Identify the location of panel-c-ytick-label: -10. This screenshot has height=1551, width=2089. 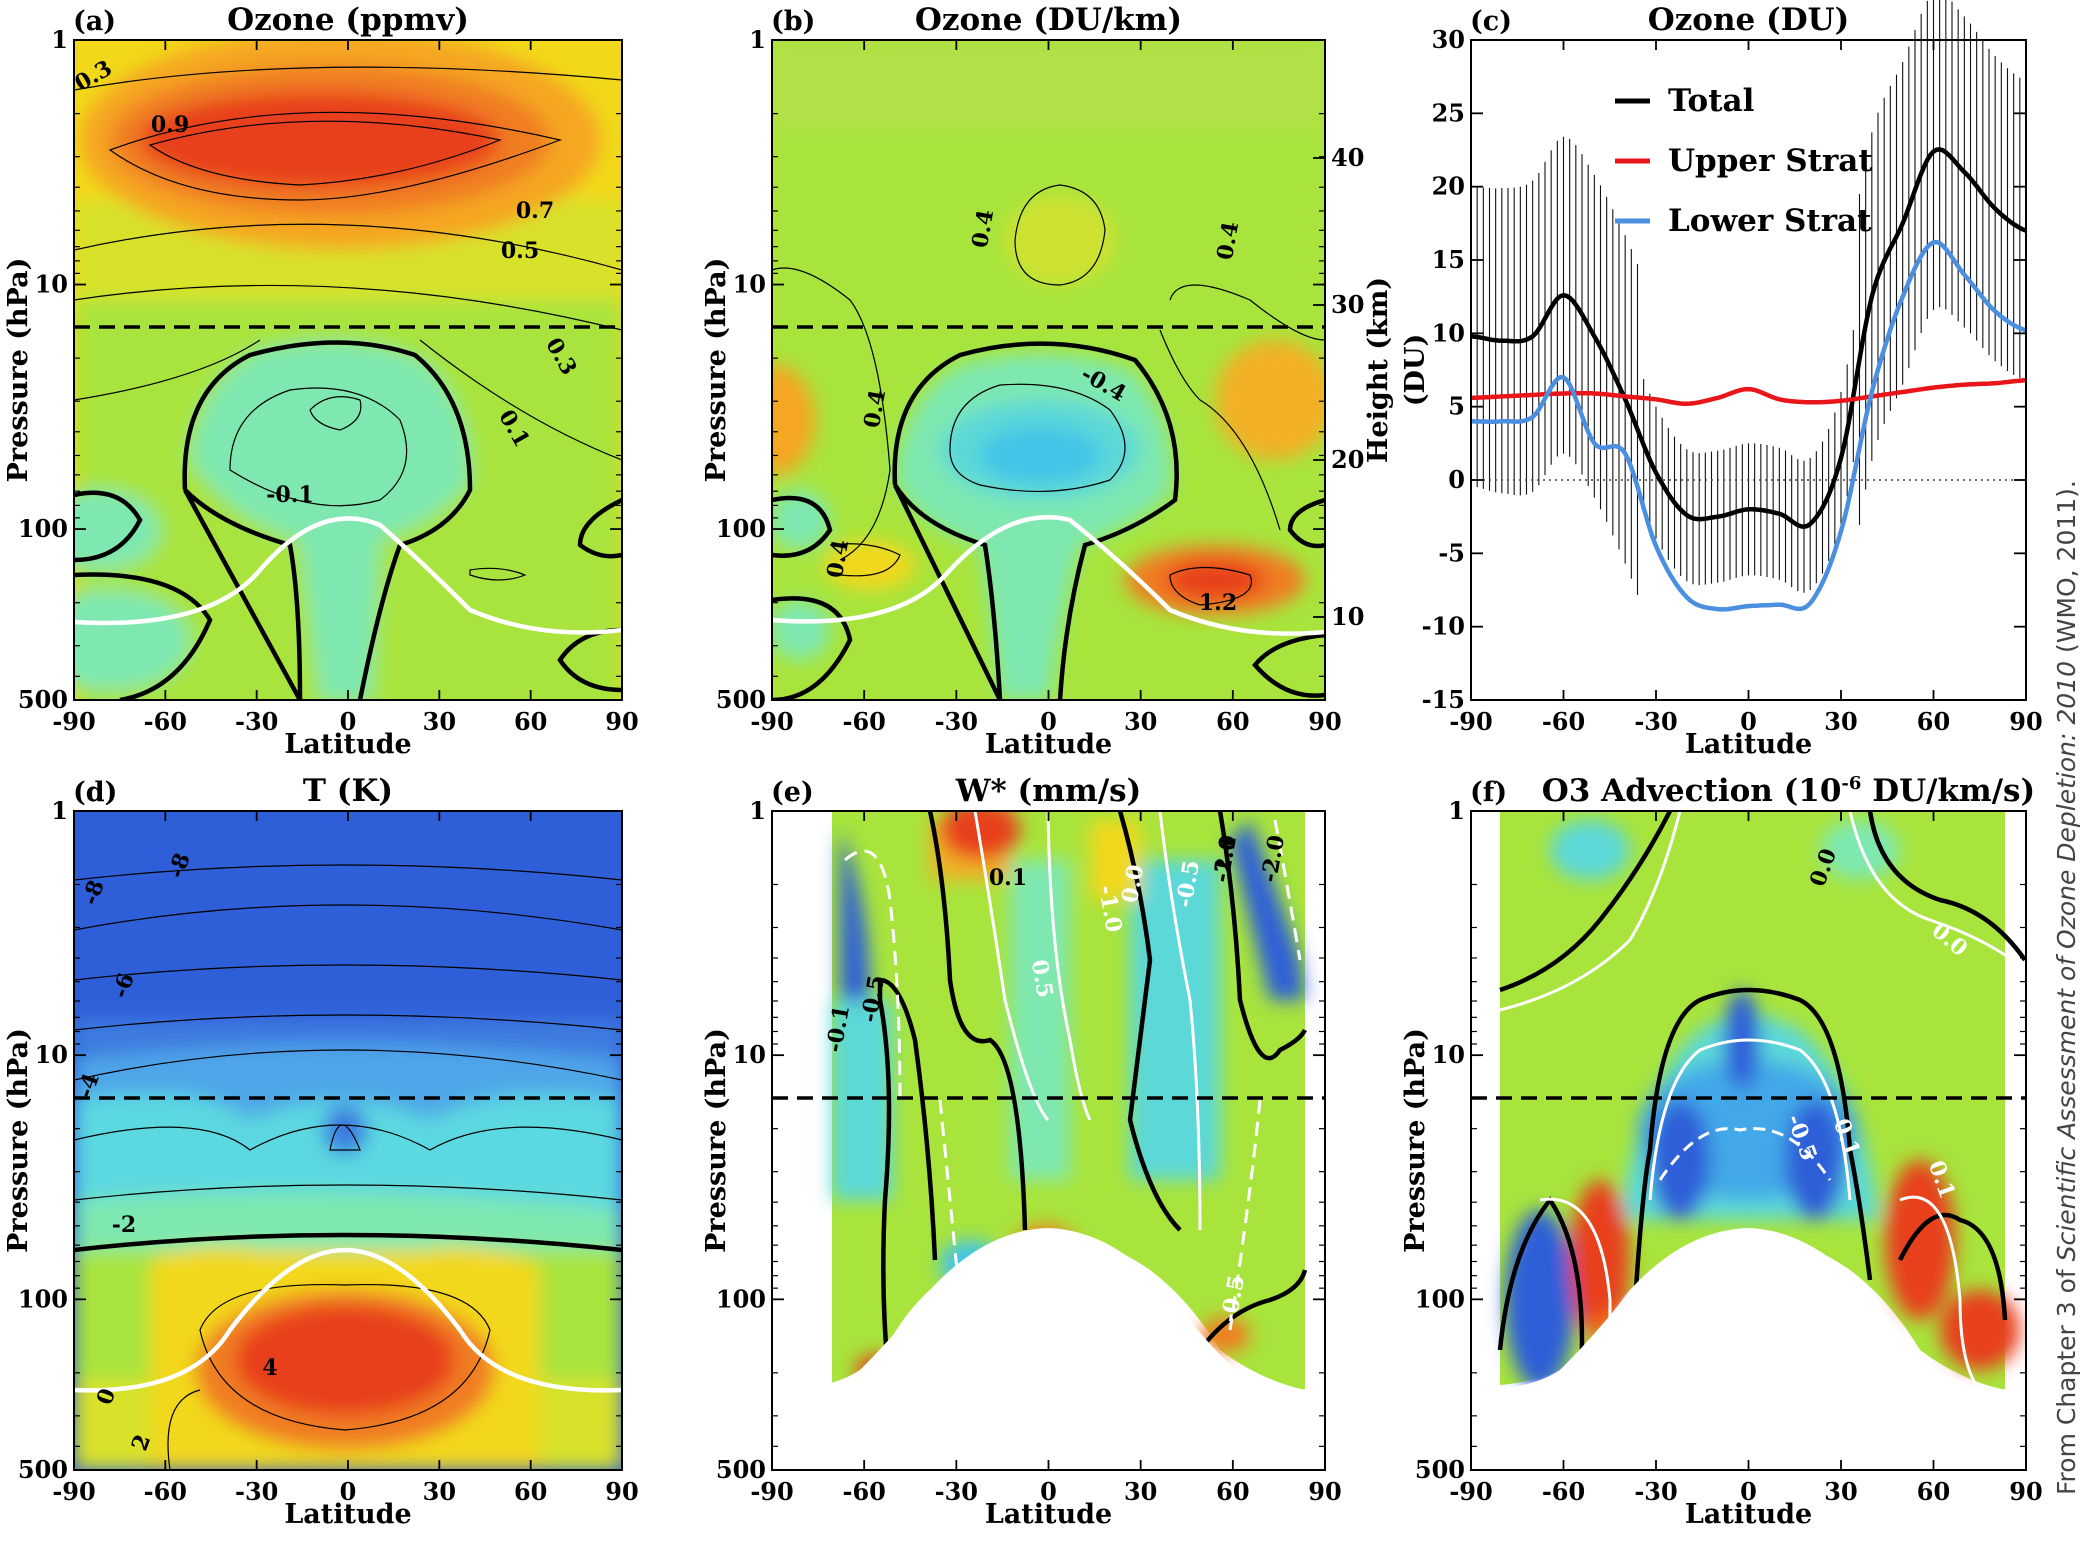
(1443, 626).